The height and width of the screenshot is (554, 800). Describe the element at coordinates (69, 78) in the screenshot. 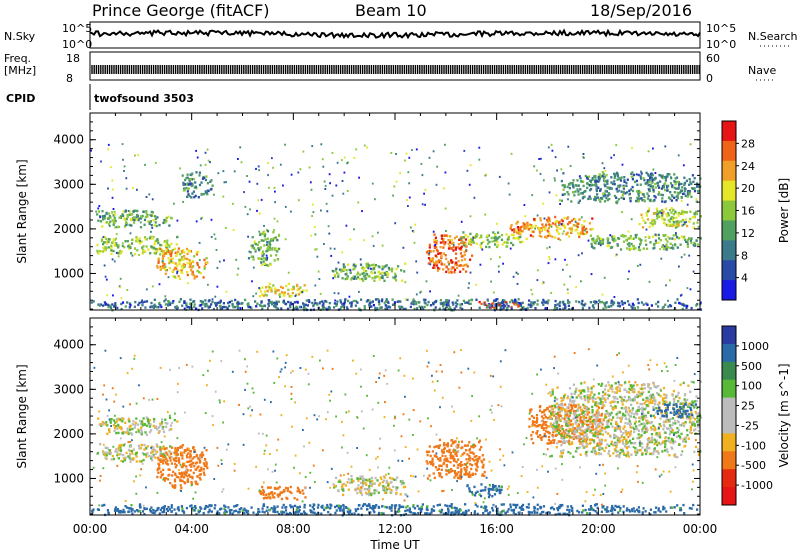

I see `freq-bottom-tick: 8` at that location.